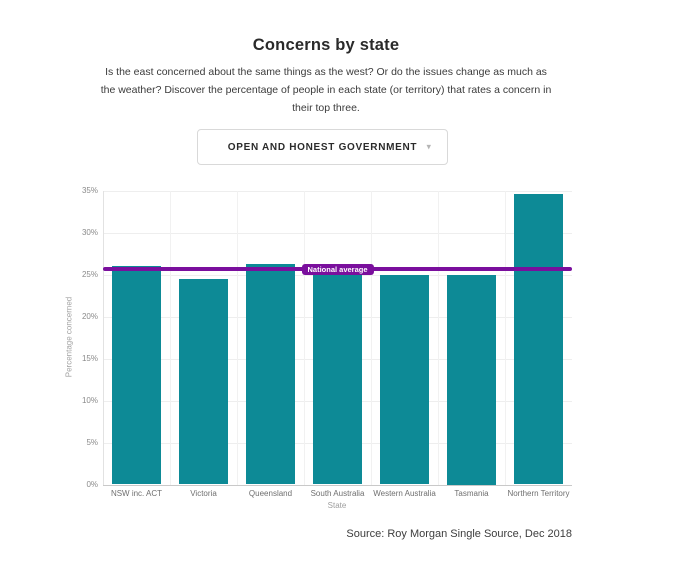 Image resolution: width=681 pixels, height=562 pixels. What do you see at coordinates (270, 493) in the screenshot?
I see `x-tick-label: Queensland` at bounding box center [270, 493].